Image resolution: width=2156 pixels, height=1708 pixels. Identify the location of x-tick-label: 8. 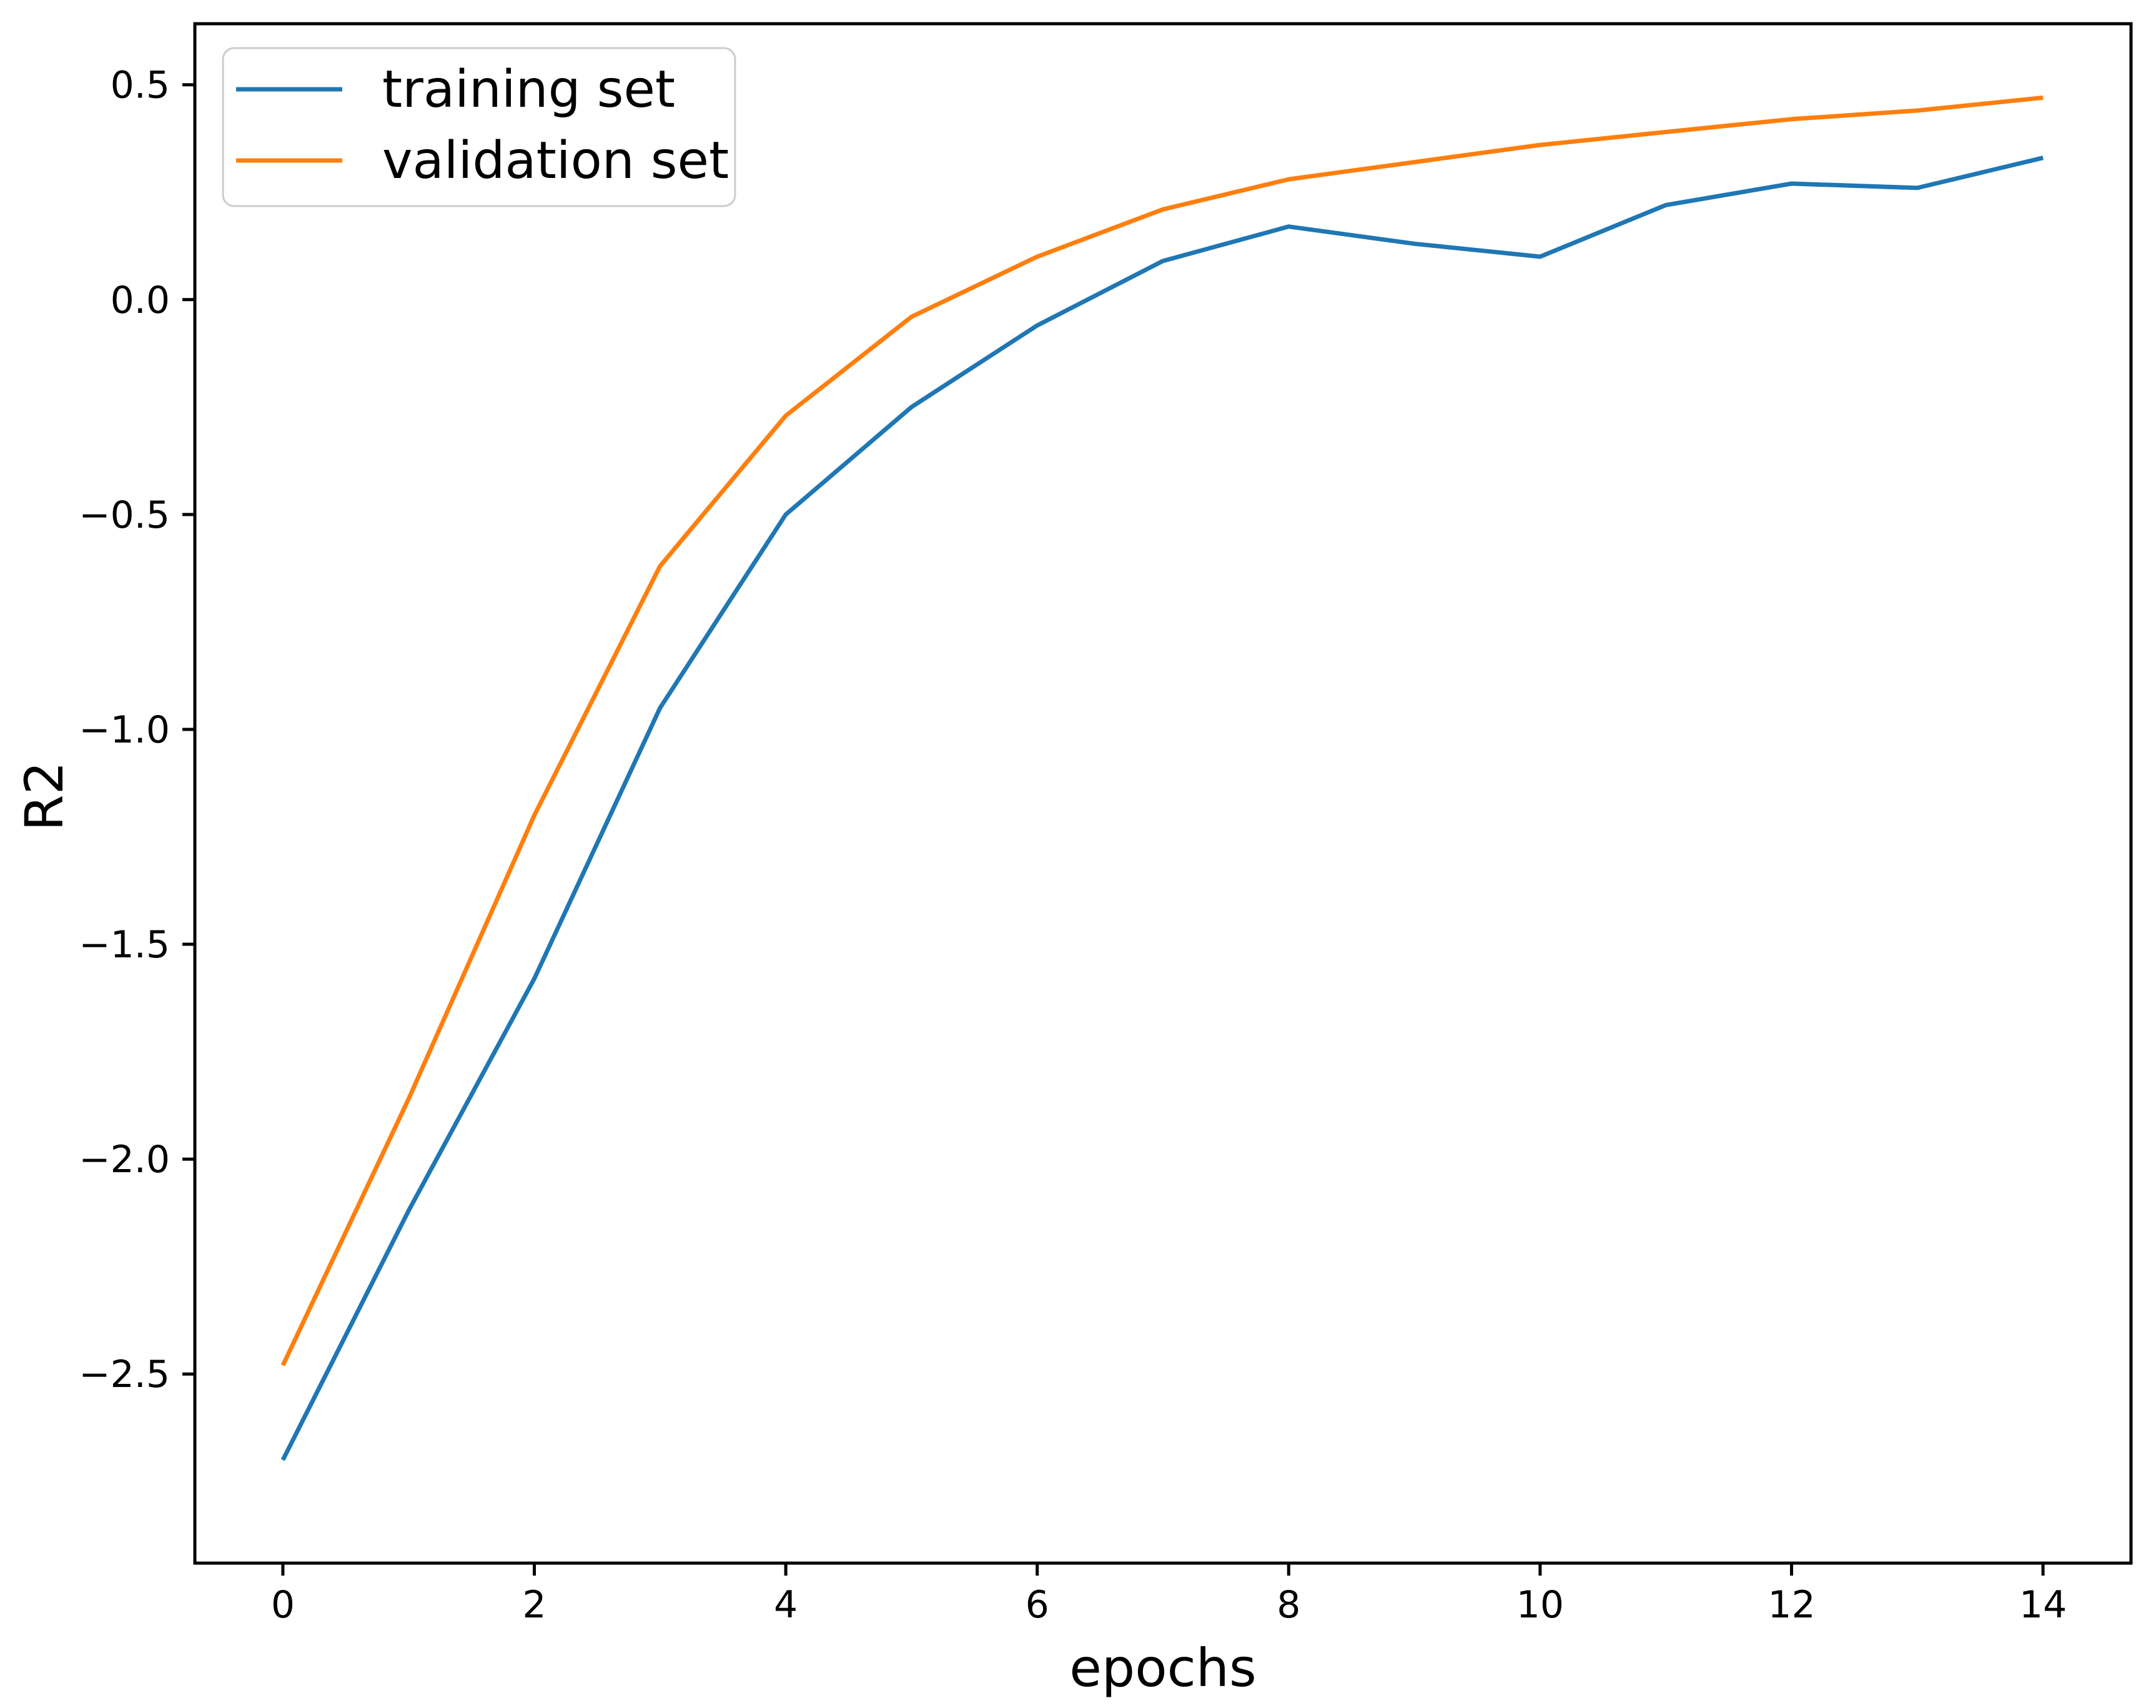
(1288, 1605).